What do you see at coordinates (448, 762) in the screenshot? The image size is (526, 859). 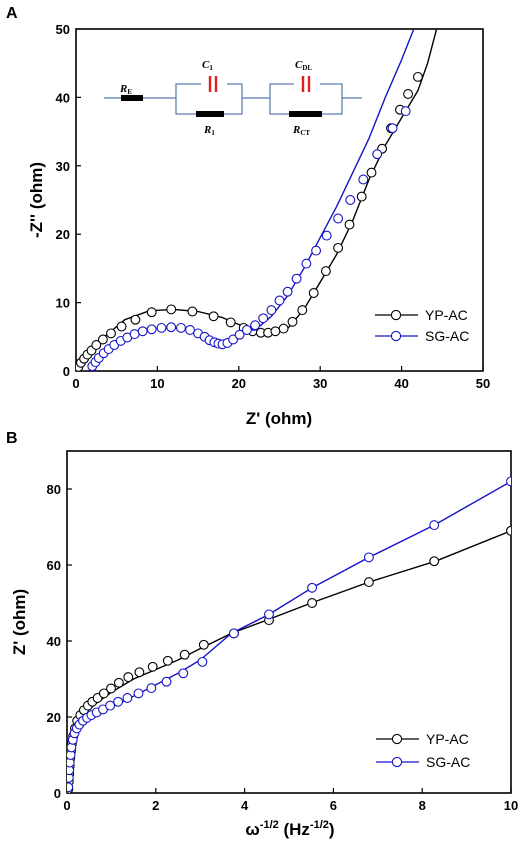 I see `legend-b-sg-label: SG-AC` at bounding box center [448, 762].